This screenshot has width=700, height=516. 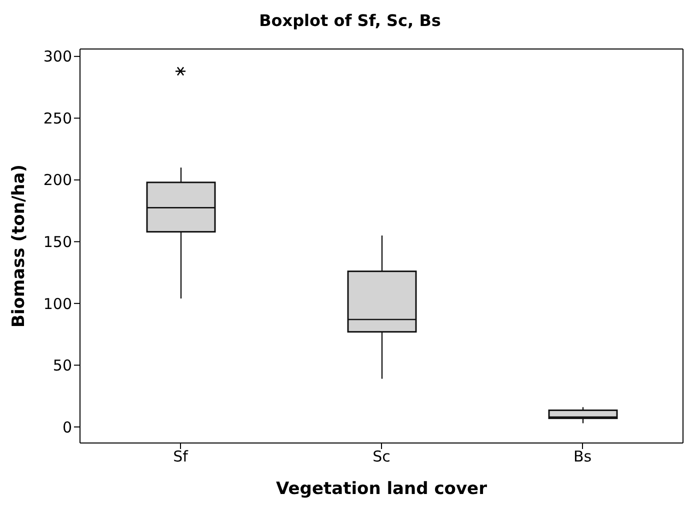 I want to click on x-tick-label: Bs, so click(x=582, y=457).